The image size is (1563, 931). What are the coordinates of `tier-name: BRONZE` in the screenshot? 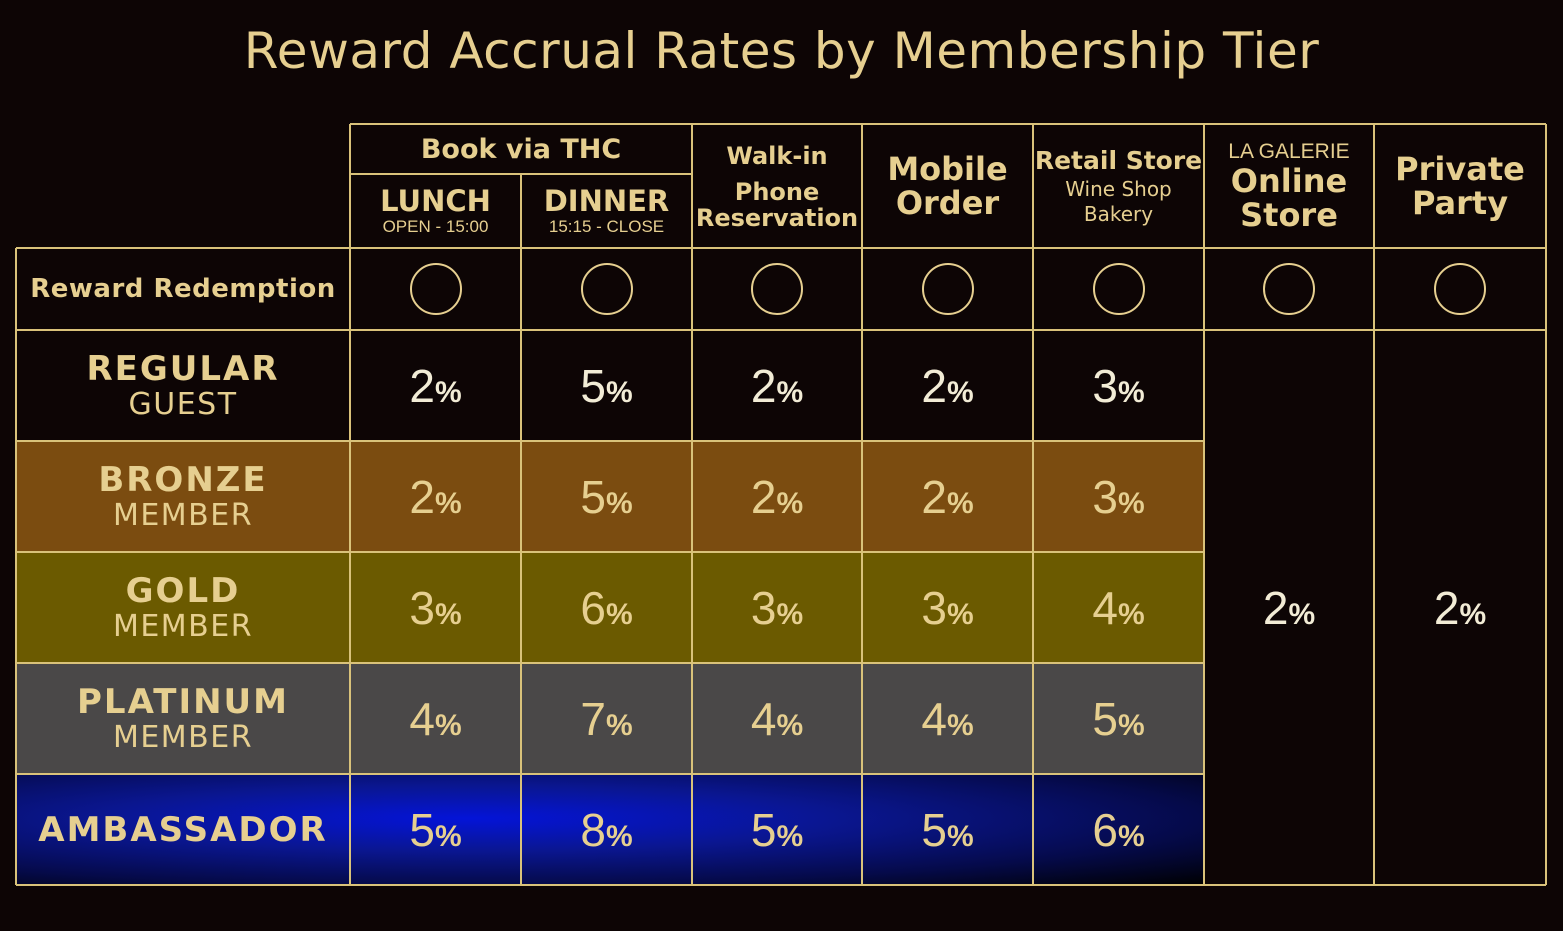 It's located at (183, 479).